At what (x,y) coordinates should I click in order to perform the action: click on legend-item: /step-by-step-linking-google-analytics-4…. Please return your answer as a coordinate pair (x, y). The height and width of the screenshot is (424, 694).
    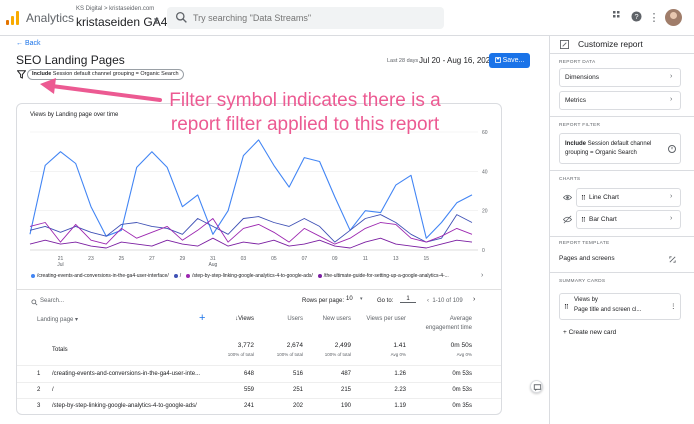
    Looking at the image, I should click on (249, 276).